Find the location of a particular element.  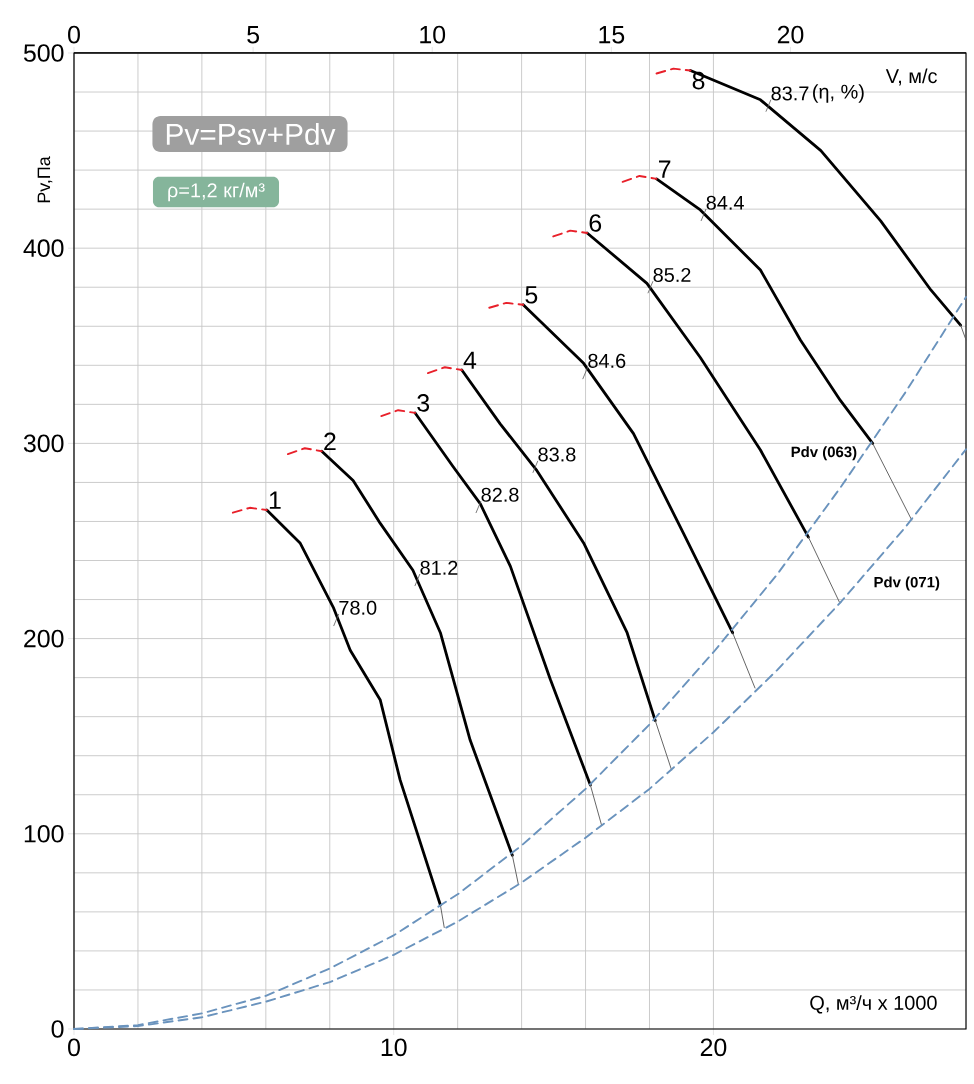

series-label: 7 is located at coordinates (665, 169).